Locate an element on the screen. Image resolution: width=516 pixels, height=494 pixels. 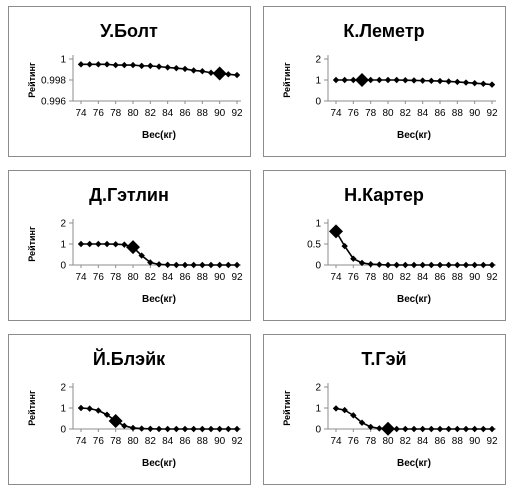
highlight-point is located at coordinates (219, 73).